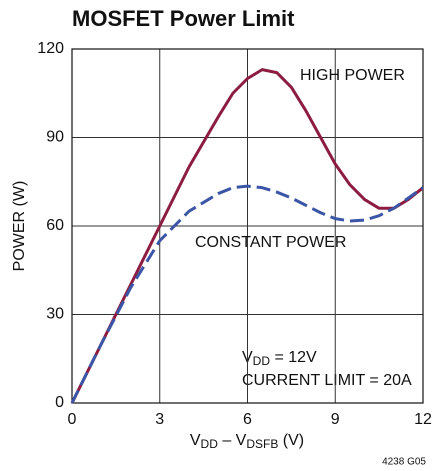 This screenshot has height=471, width=434. What do you see at coordinates (279, 358) in the screenshot?
I see `annotation: VDD = 12V` at bounding box center [279, 358].